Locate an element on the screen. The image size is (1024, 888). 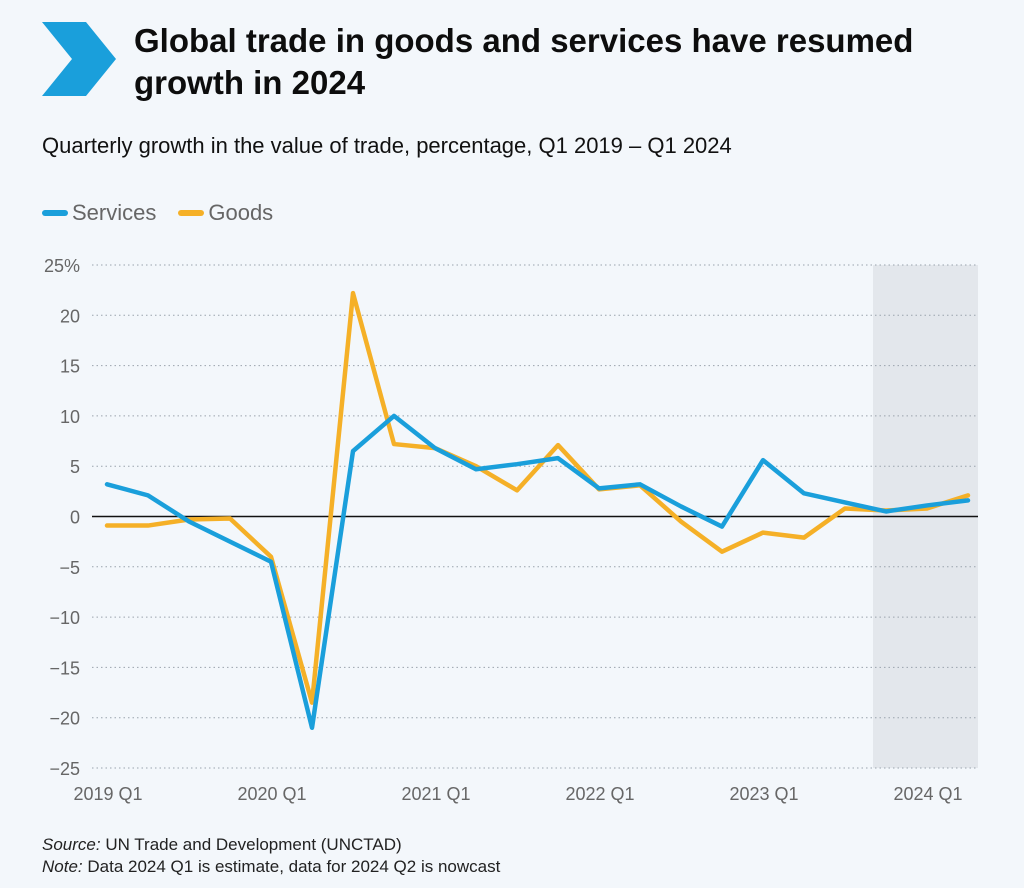
x-tick-label: 2021 Q1 is located at coordinates (435, 794).